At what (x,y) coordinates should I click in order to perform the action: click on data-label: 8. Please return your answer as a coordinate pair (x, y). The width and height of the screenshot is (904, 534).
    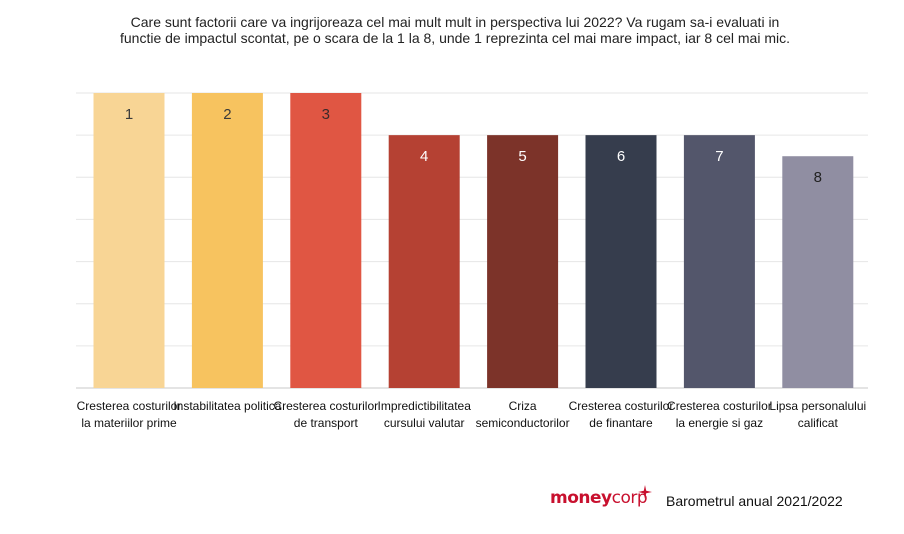
    Looking at the image, I should click on (818, 177).